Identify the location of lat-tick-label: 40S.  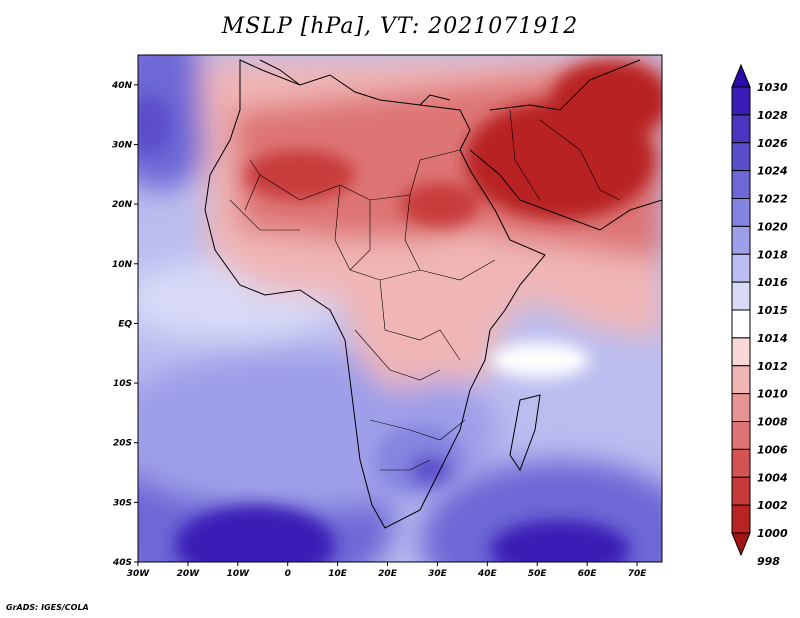
(122, 563).